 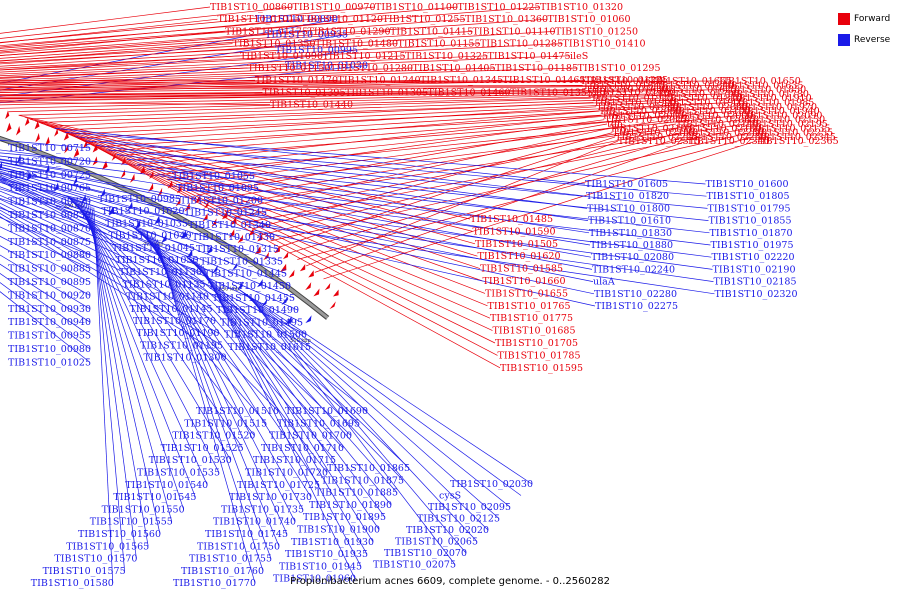 What do you see at coordinates (536, 68) in the screenshot?
I see `forward-gene-label: TIB1ST10_01185` at bounding box center [536, 68].